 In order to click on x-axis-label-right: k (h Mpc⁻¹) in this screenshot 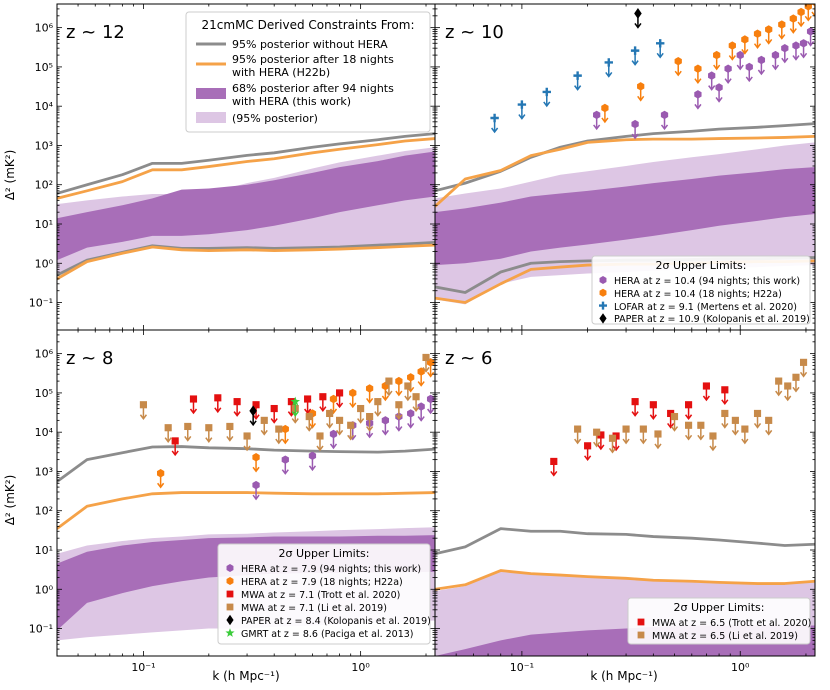, I will do `click(623, 676)`.